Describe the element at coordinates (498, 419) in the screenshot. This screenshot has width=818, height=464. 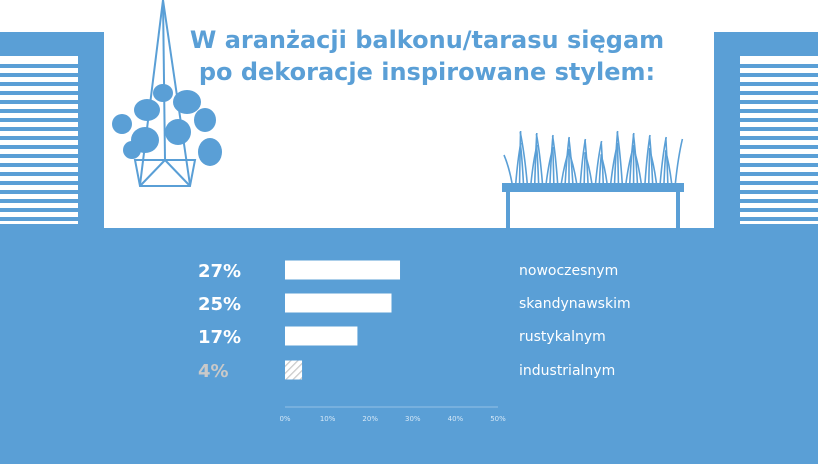
I see `x-tick-label: 50%` at that location.